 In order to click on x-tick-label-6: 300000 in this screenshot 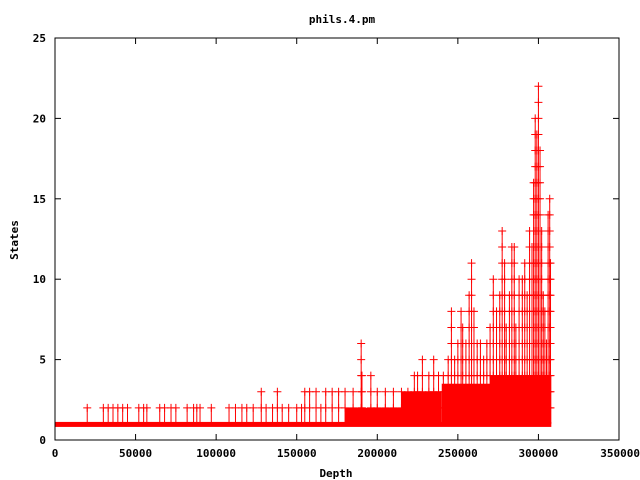, I will do `click(539, 453)`.